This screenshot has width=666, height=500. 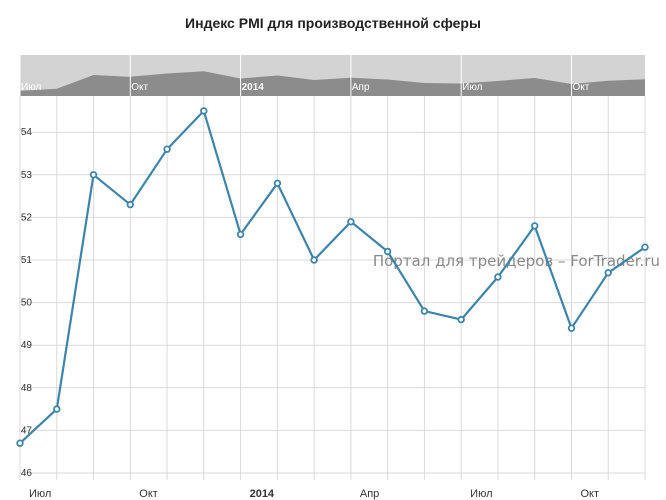 What do you see at coordinates (27, 260) in the screenshot?
I see `y-tick-label: 51` at bounding box center [27, 260].